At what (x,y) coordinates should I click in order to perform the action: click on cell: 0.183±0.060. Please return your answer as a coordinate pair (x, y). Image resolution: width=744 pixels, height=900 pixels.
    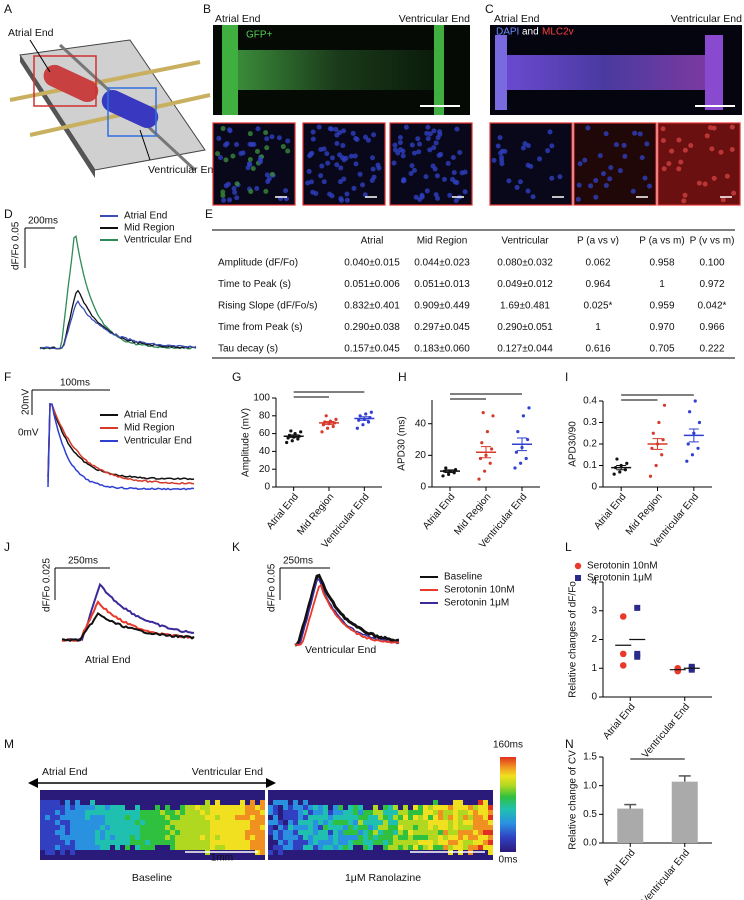
    Looking at the image, I should click on (442, 349).